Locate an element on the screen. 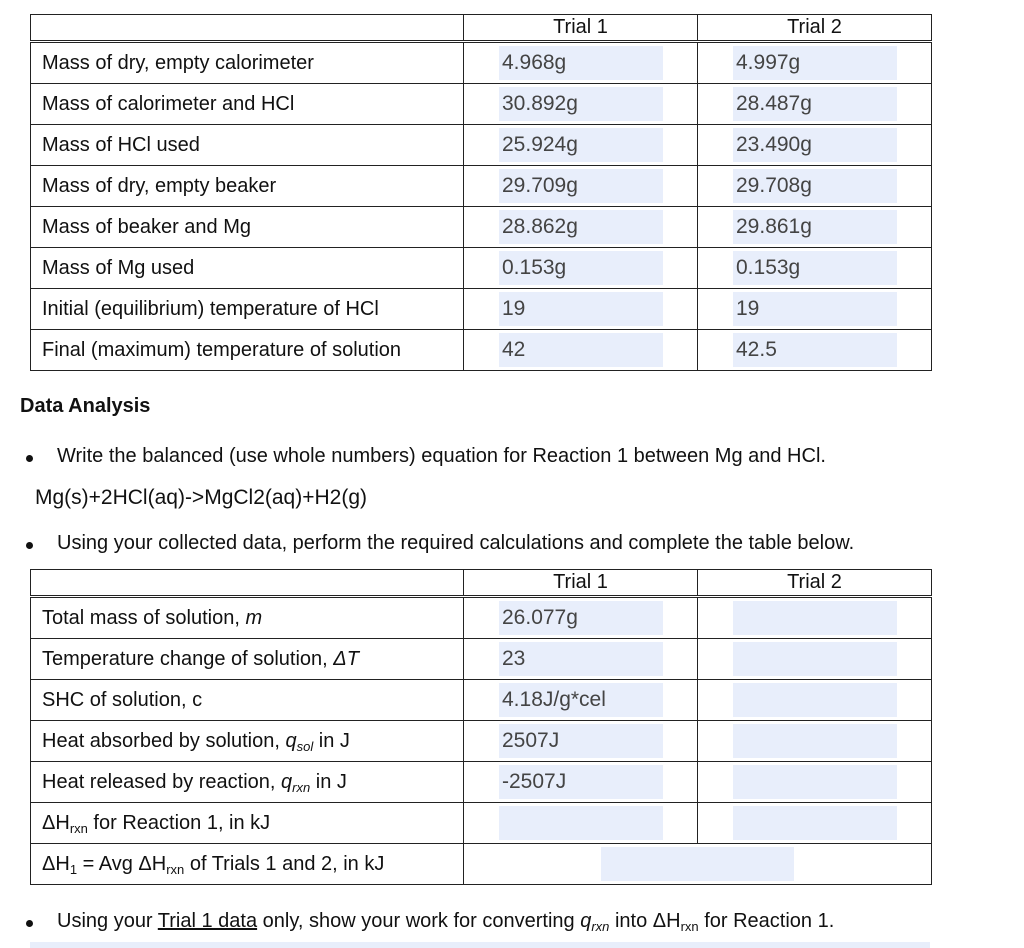 The image size is (1024, 948). subscript: 1 is located at coordinates (73, 869).